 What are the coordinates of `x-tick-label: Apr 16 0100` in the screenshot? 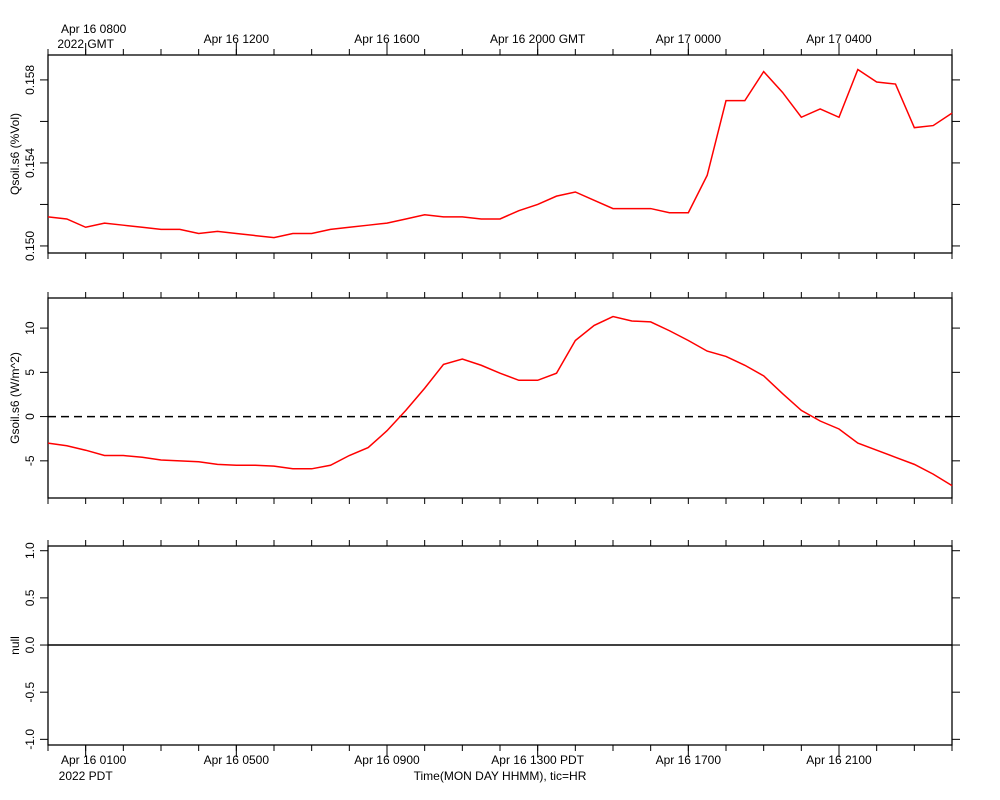 It's located at (94, 760).